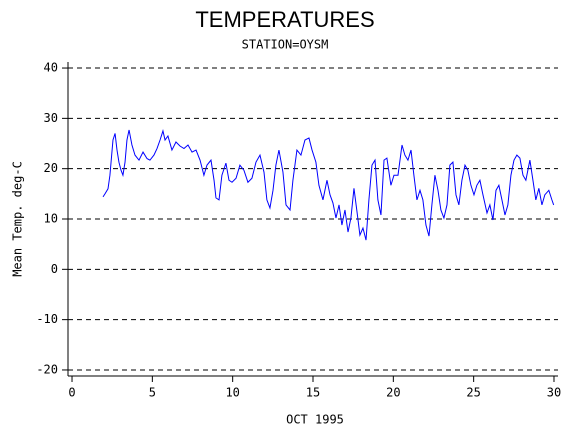 The width and height of the screenshot is (570, 430). What do you see at coordinates (554, 393) in the screenshot?
I see `x-tick-label: 30` at bounding box center [554, 393].